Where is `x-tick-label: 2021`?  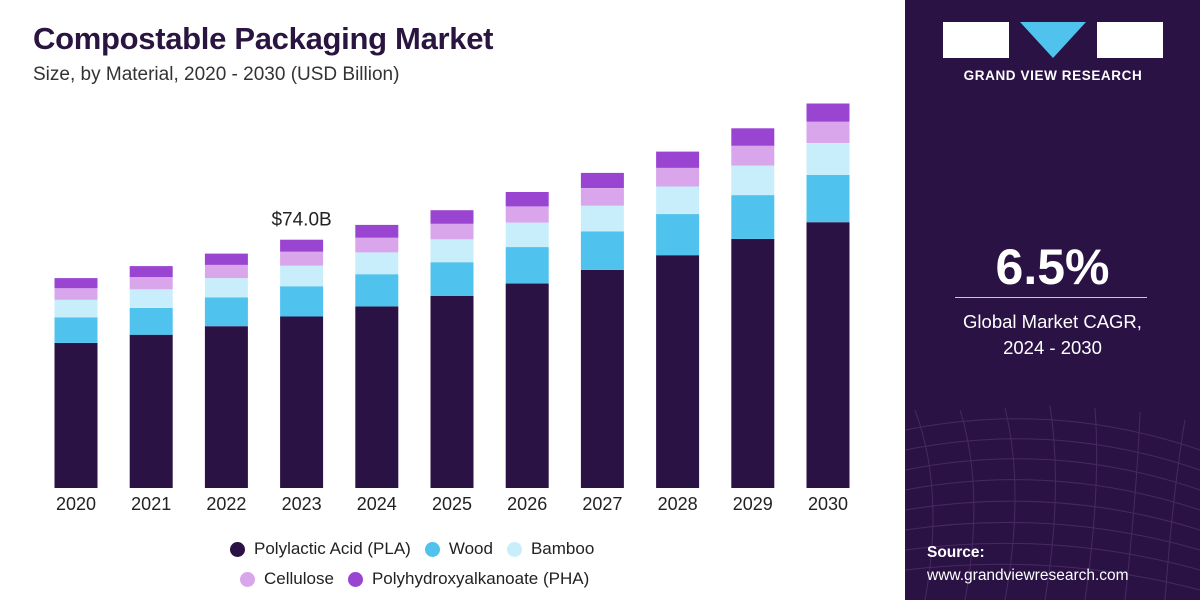 x-tick-label: 2021 is located at coordinates (151, 504).